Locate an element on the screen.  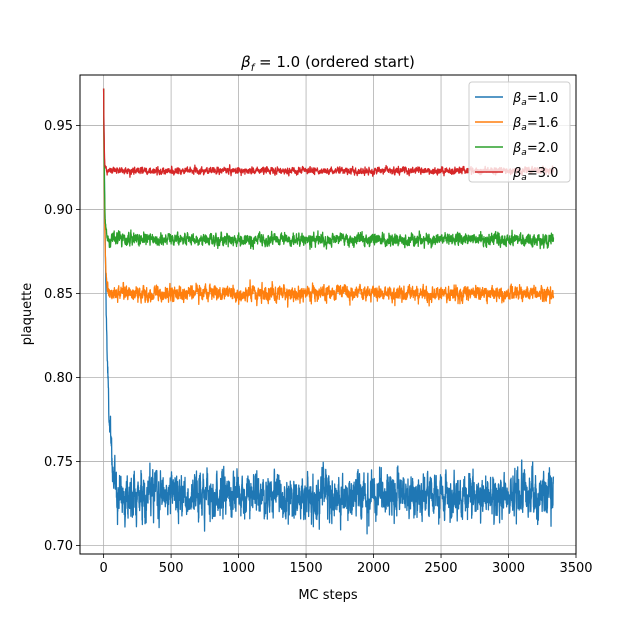
legend: βa=1.0 βa=1.6 βa=2.0 βa=3.0 is located at coordinates (519, 132).